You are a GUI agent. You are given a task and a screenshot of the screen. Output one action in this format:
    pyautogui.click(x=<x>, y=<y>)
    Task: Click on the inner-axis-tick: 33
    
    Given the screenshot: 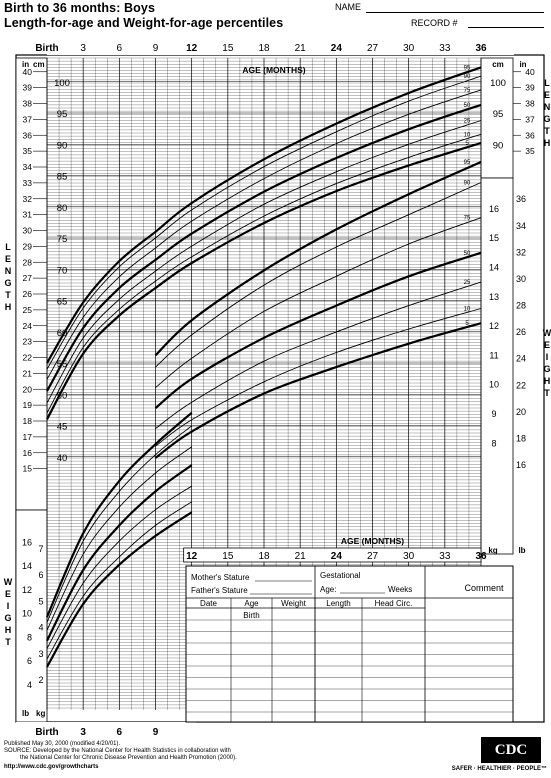 What is the action you would take?
    pyautogui.click(x=445, y=556)
    